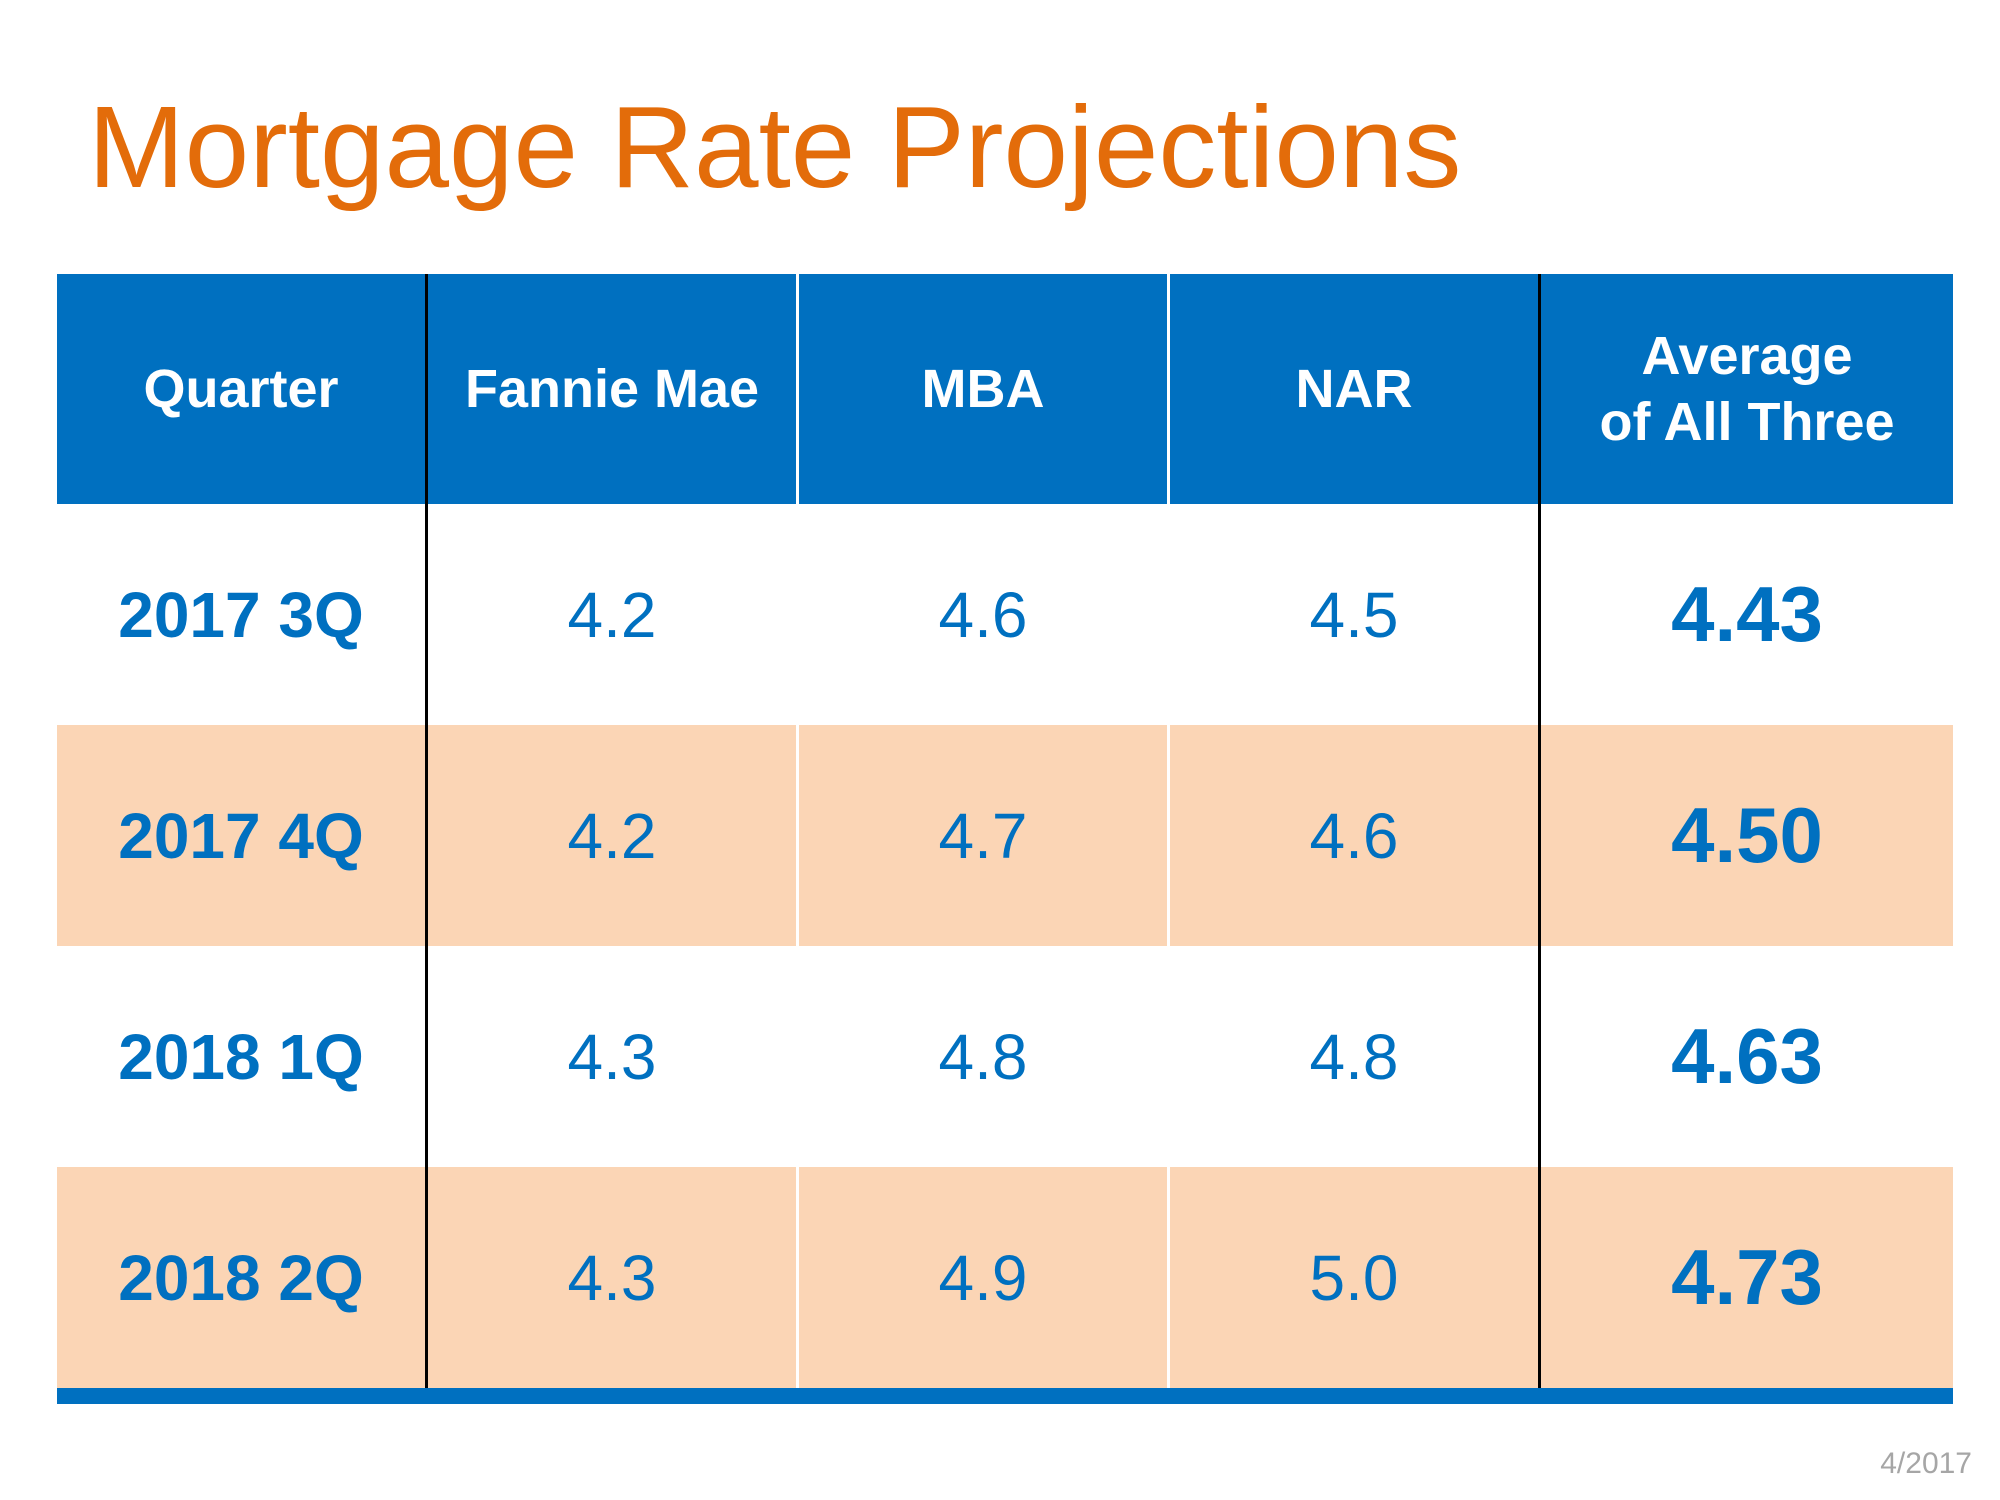  I want to click on table-row-1-mba: 4.6, so click(984, 614).